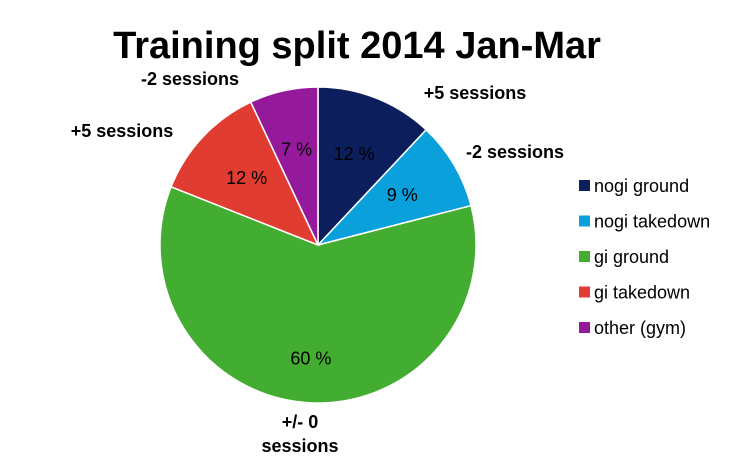 This screenshot has height=471, width=750. I want to click on slice-value-label: 7 %, so click(296, 149).